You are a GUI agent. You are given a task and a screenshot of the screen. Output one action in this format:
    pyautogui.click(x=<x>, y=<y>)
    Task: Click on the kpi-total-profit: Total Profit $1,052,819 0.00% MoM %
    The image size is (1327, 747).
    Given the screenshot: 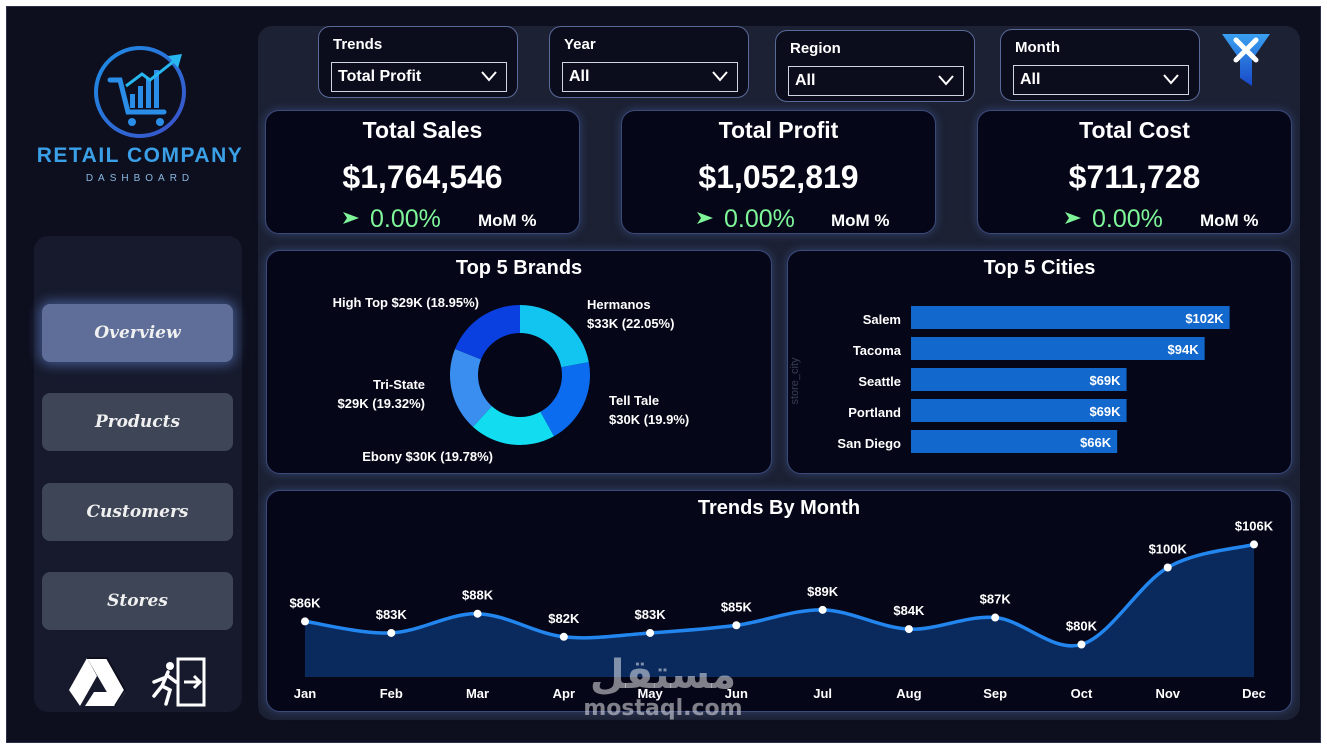 What is the action you would take?
    pyautogui.click(x=778, y=172)
    